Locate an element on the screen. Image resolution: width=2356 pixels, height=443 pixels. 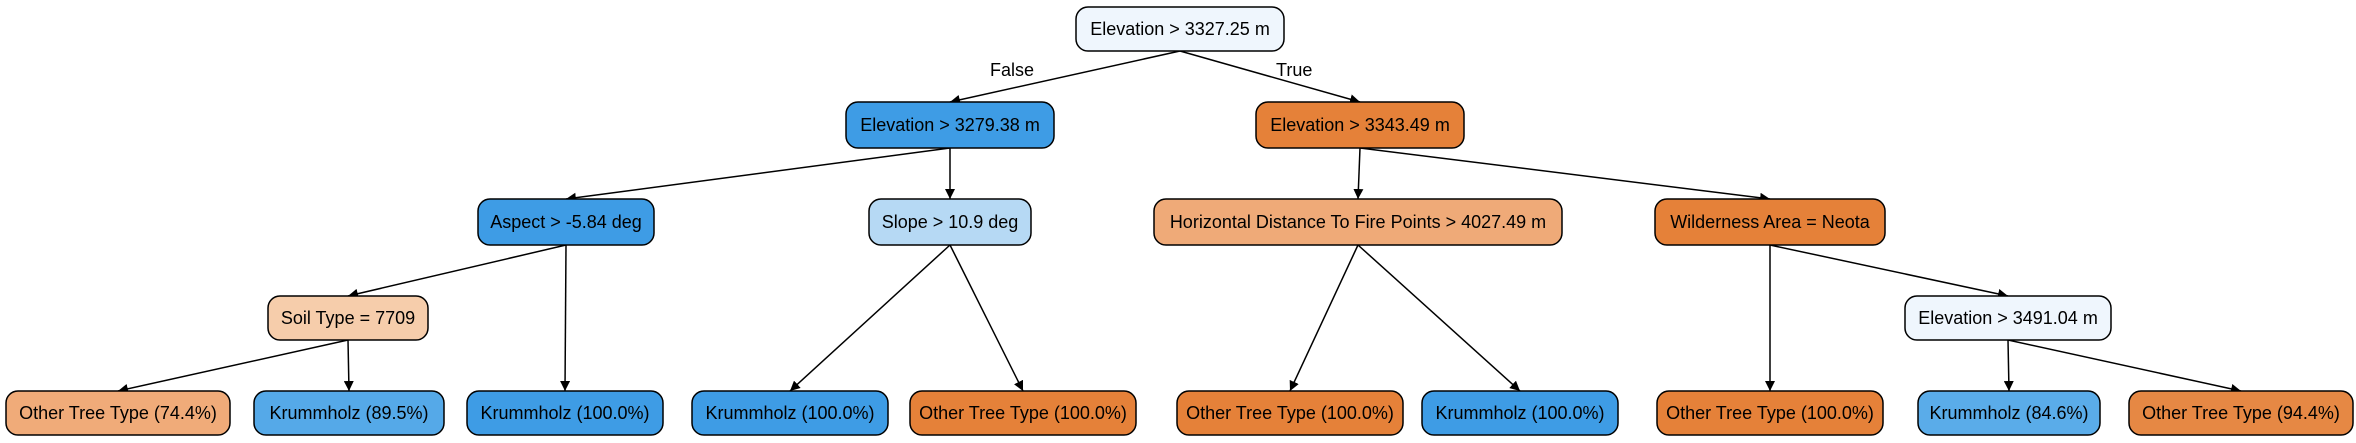
node-label: Elevation > 3327.25 m is located at coordinates (1180, 29).